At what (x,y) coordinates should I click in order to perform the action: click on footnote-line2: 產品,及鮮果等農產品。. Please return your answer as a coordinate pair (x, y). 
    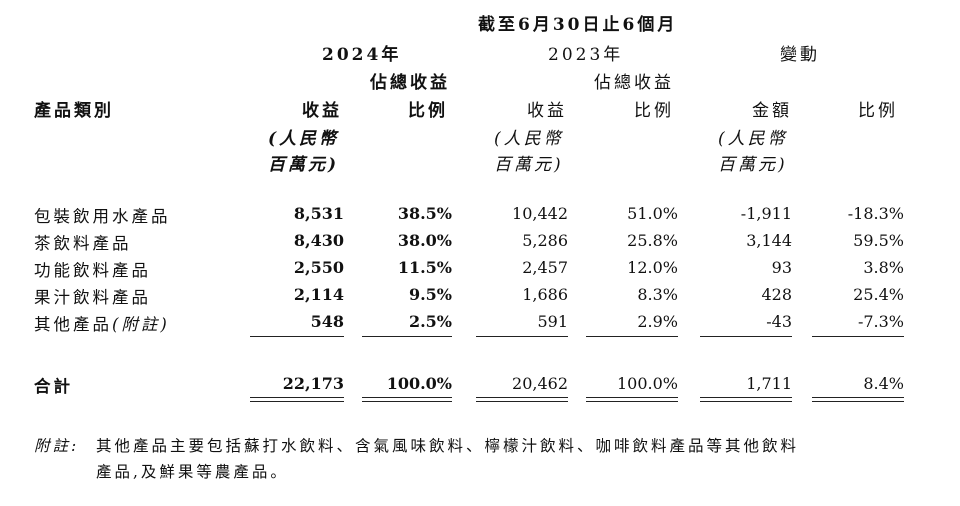
    Looking at the image, I should click on (192, 472).